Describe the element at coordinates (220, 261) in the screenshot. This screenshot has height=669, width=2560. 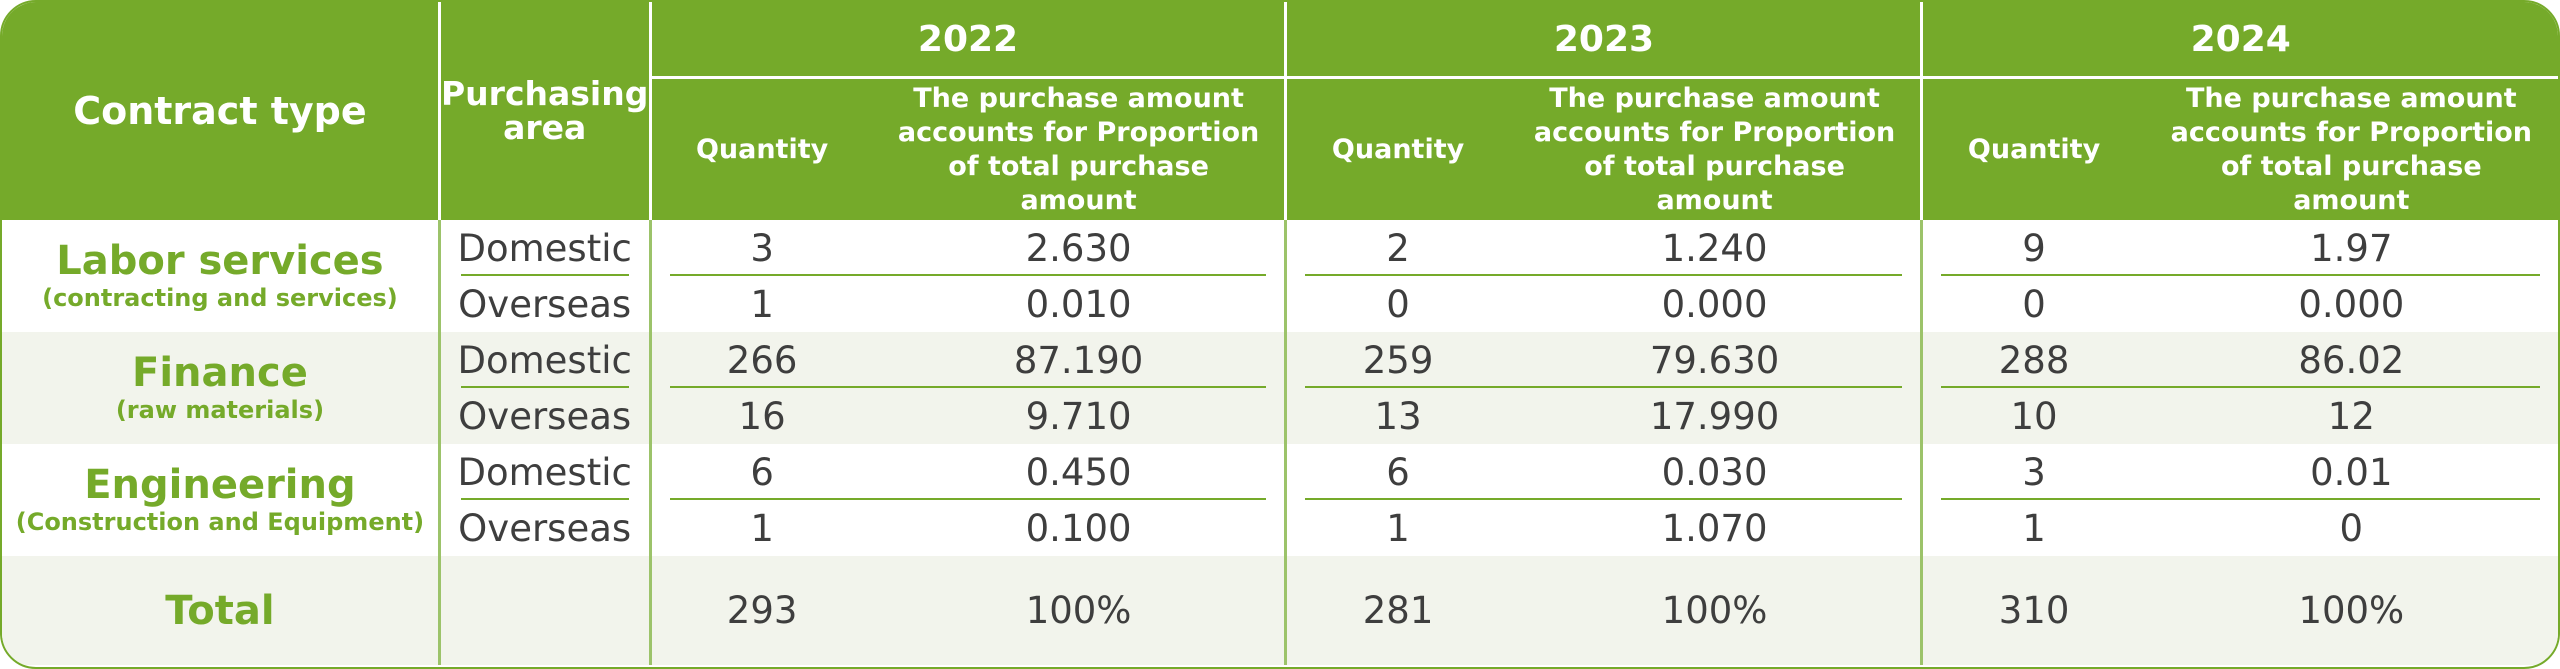
I see `contract-type-name: Labor services` at that location.